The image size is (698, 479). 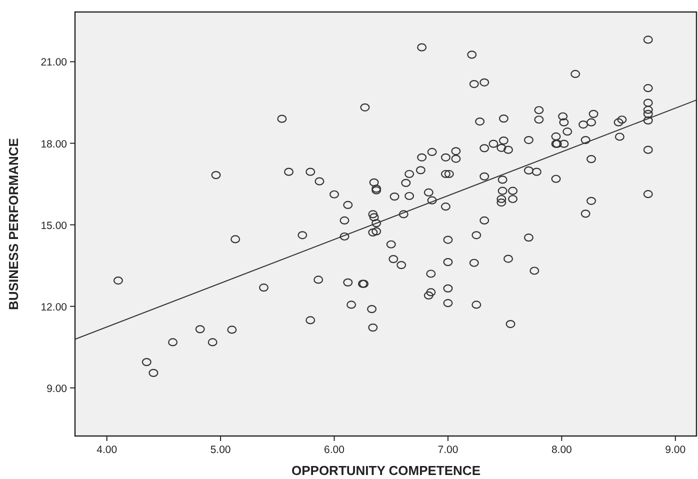 What do you see at coordinates (107, 450) in the screenshot?
I see `x-tick-label: 4.00` at bounding box center [107, 450].